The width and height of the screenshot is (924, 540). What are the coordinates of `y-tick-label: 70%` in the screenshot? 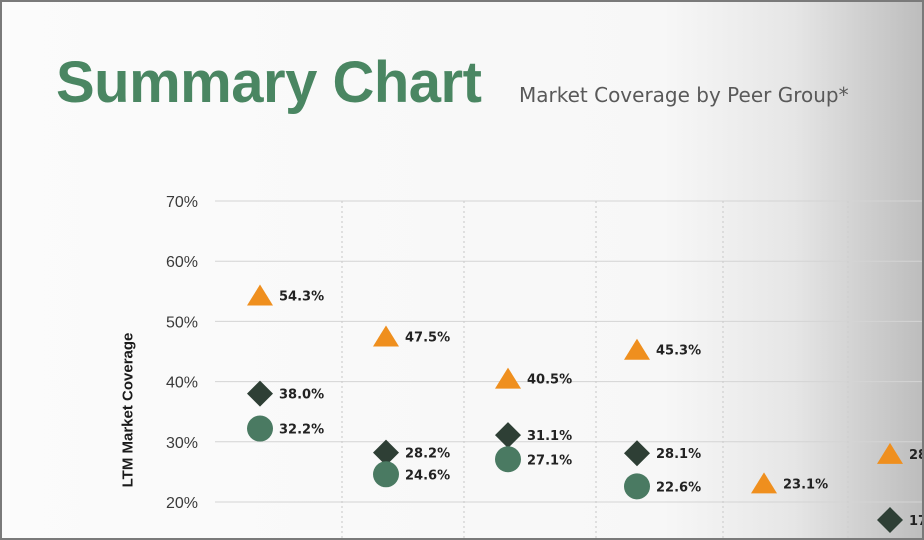 It's located at (182, 202).